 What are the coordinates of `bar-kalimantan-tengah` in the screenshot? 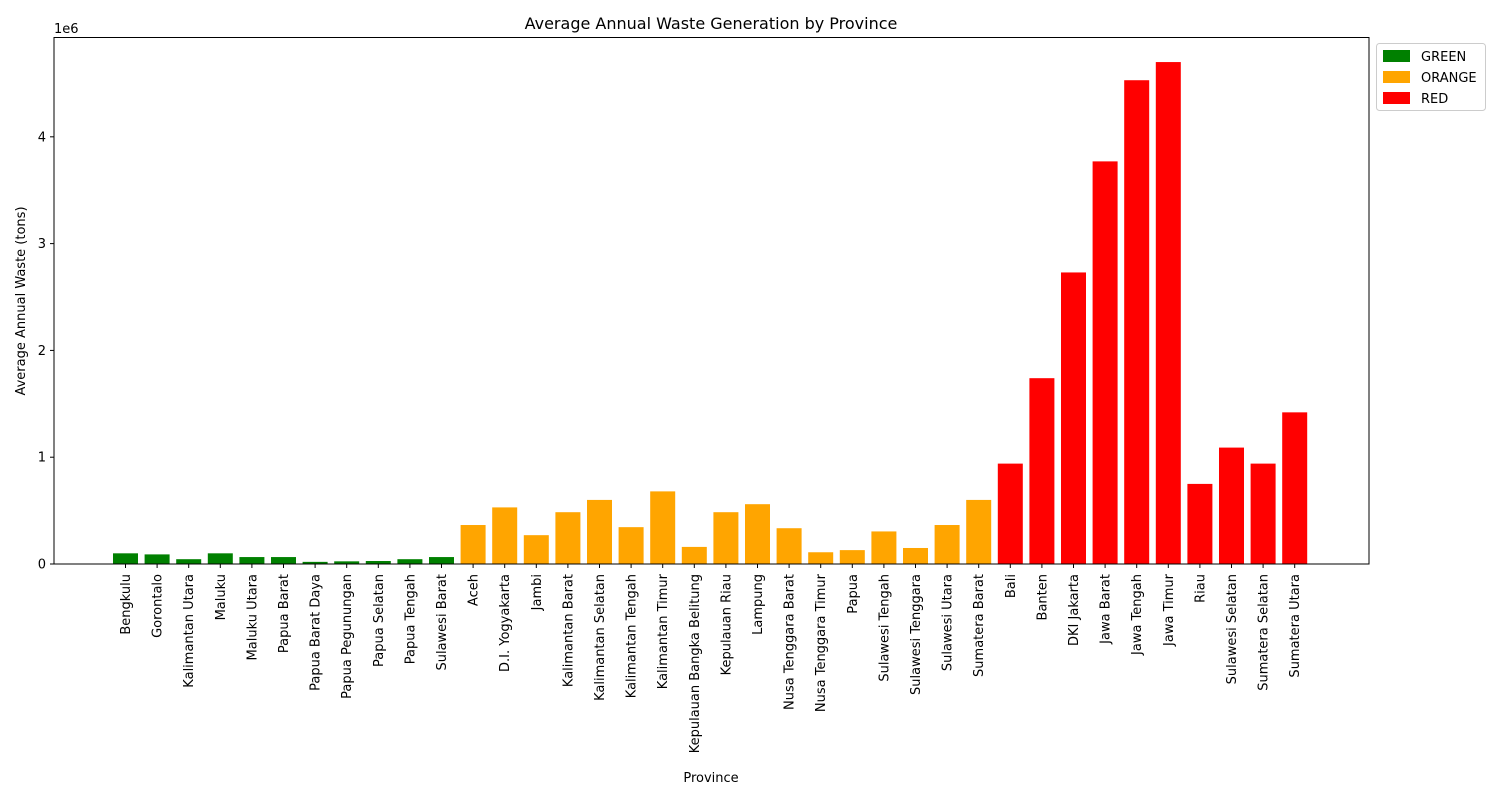 It's located at (631, 545).